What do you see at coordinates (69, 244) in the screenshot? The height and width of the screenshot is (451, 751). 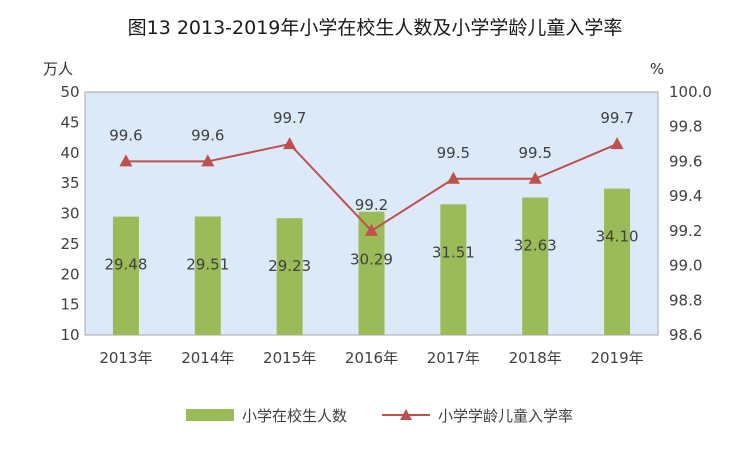 I see `left-tick-label: 25` at bounding box center [69, 244].